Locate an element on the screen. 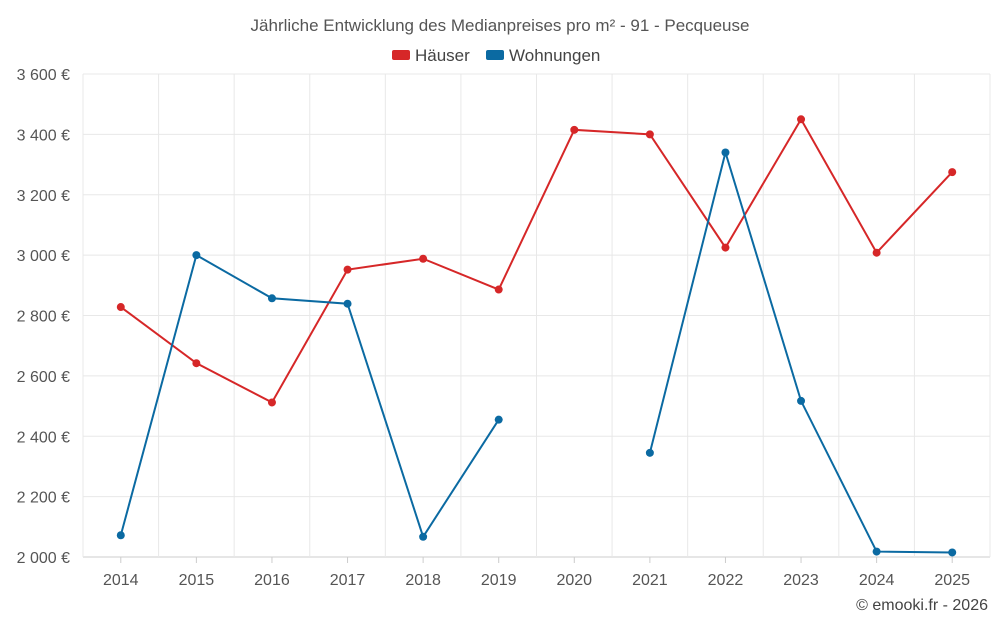 The width and height of the screenshot is (1000, 625). y-tick-label: 2 600 € is located at coordinates (43, 377).